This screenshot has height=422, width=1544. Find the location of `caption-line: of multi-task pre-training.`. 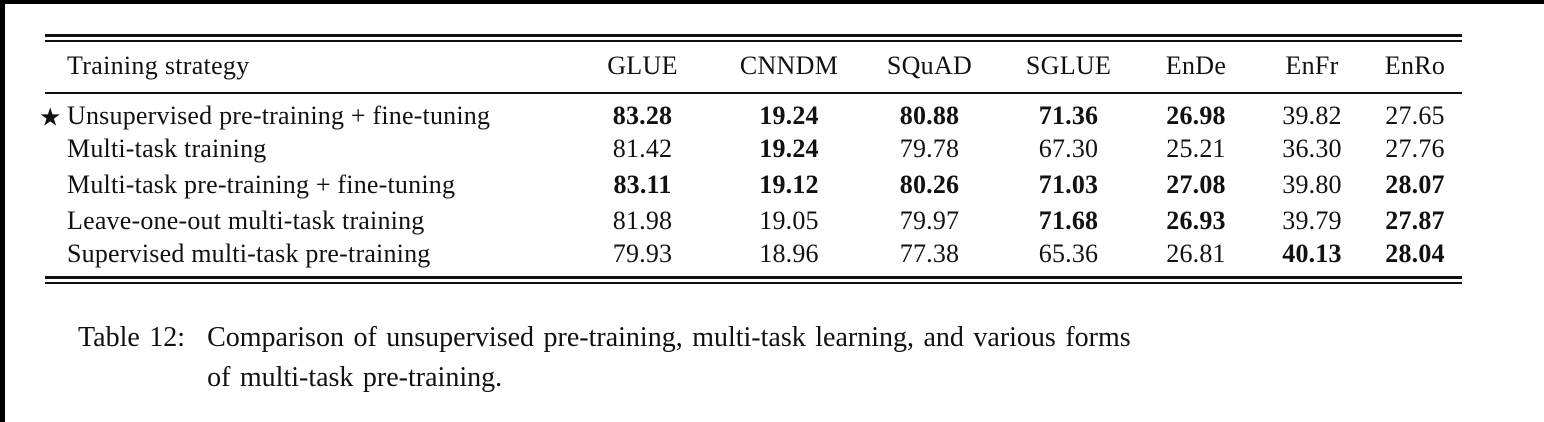

caption-line: of multi-task pre-training. is located at coordinates (355, 377).